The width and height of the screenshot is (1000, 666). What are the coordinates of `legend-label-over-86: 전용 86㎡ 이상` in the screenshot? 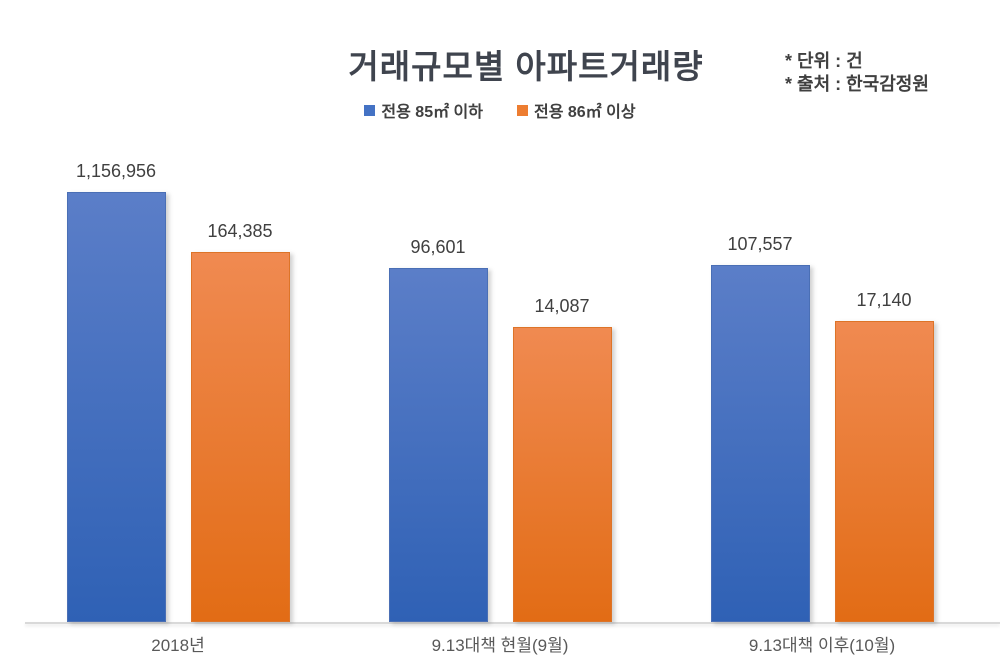 It's located at (585, 112).